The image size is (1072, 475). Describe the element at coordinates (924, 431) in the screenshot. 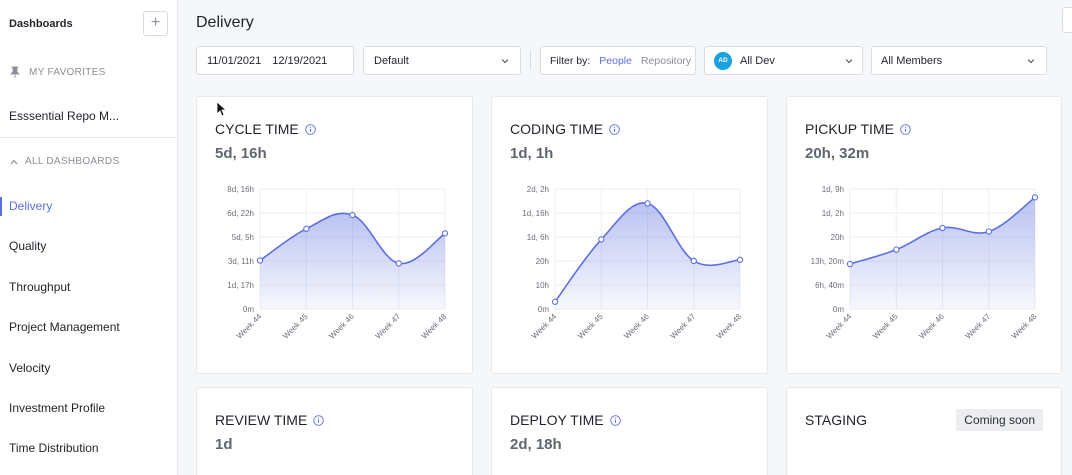

I see `staging-card: STAGING Coming soon` at that location.